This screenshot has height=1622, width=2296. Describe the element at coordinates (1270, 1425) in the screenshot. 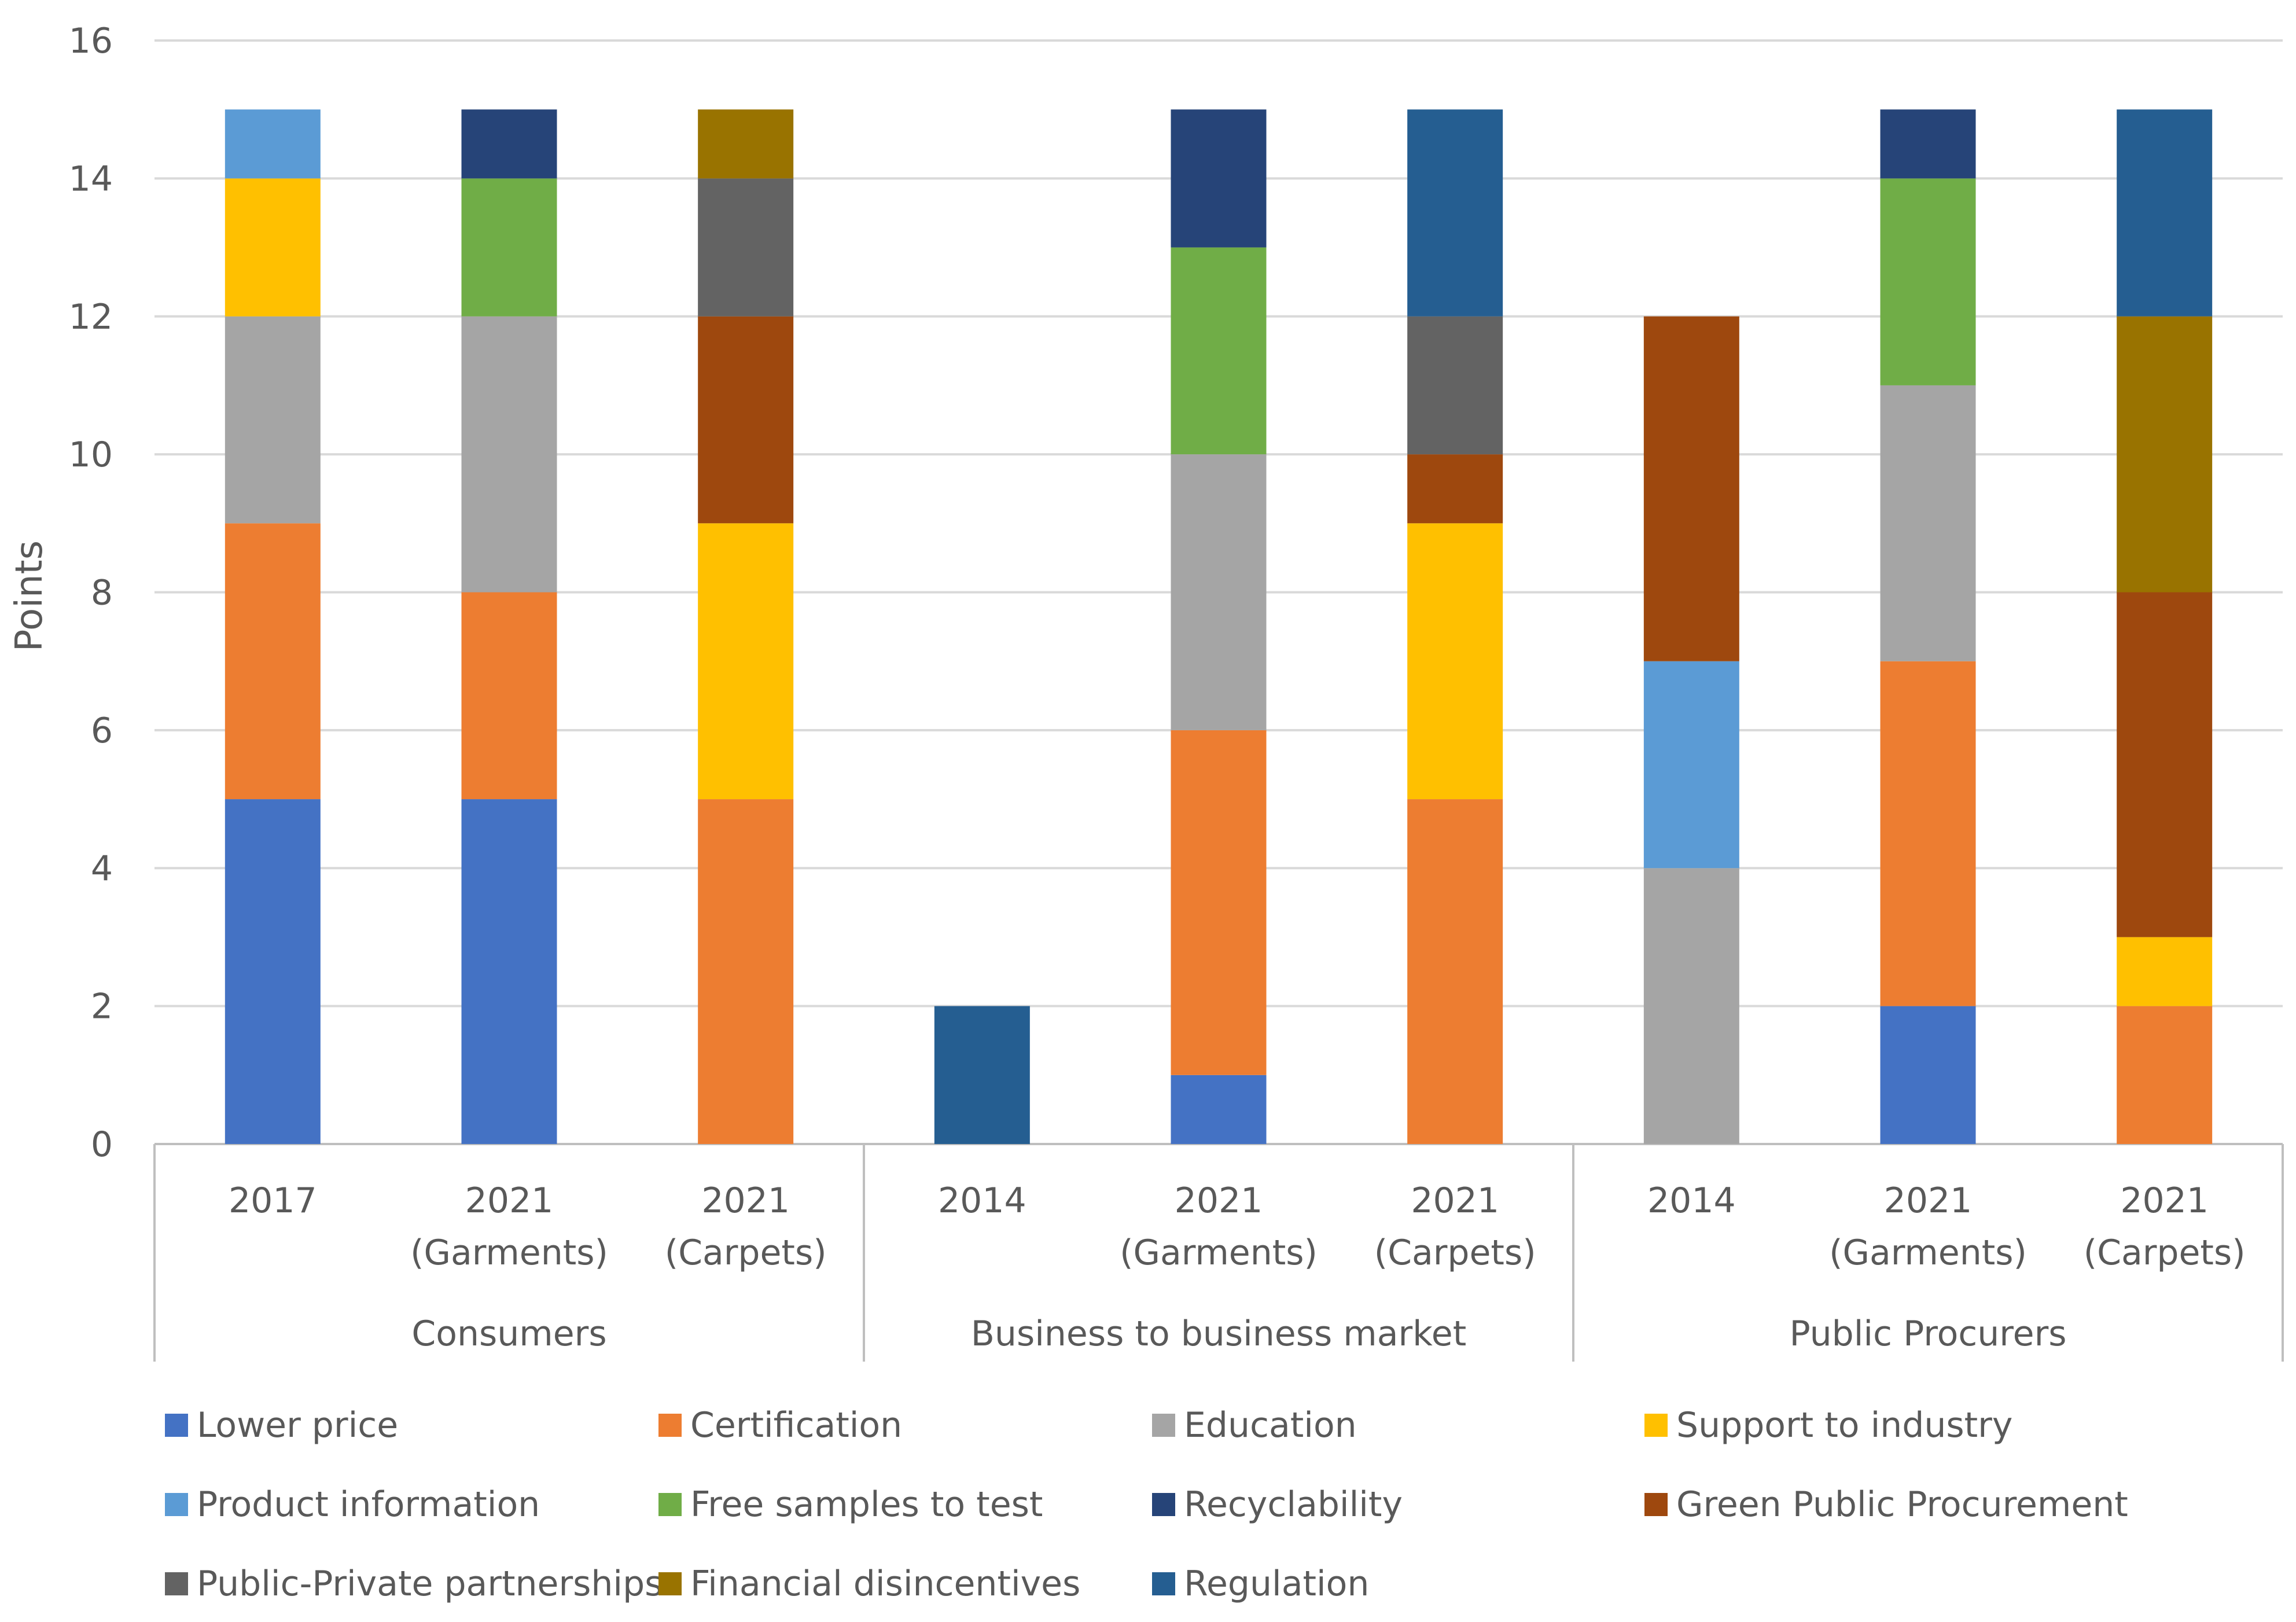

I see `legend-label: Education` at that location.